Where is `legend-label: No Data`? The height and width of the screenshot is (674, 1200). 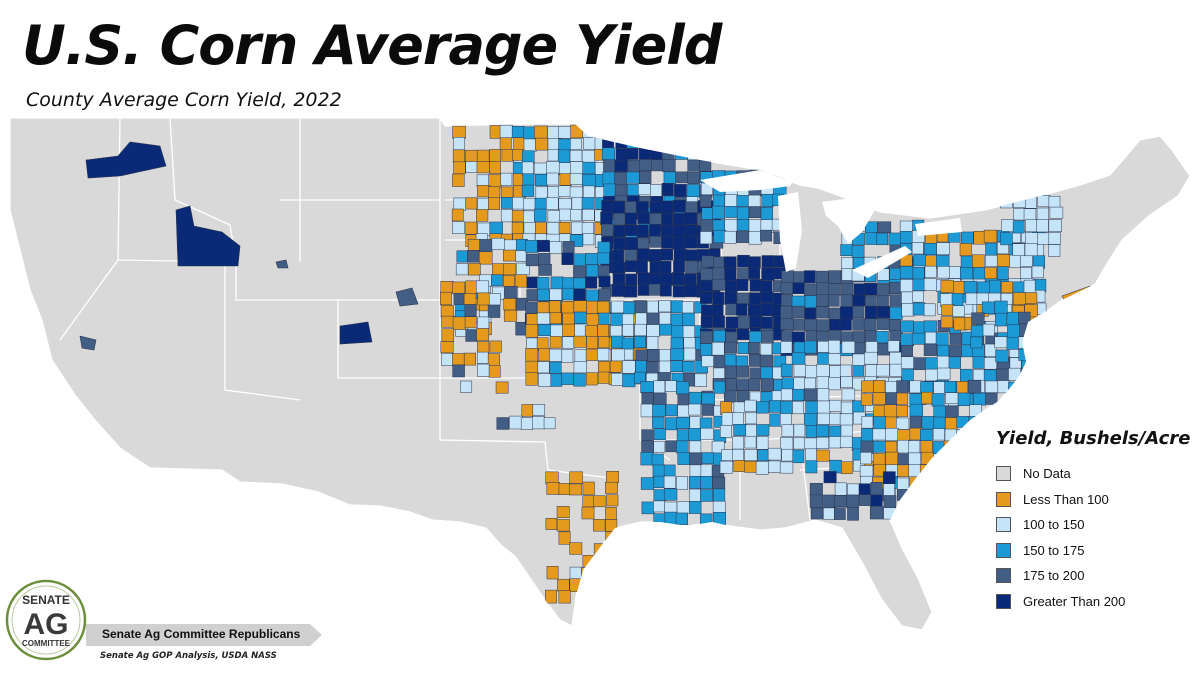
legend-label: No Data is located at coordinates (1047, 474).